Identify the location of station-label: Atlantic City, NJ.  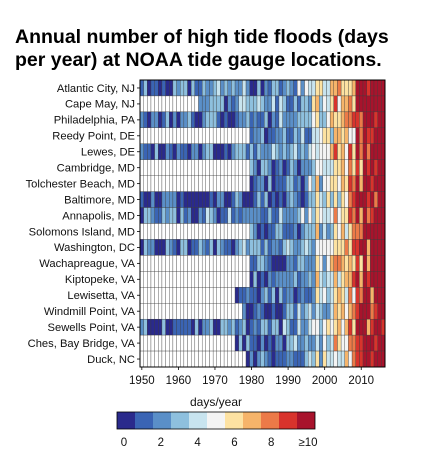
(96, 89).